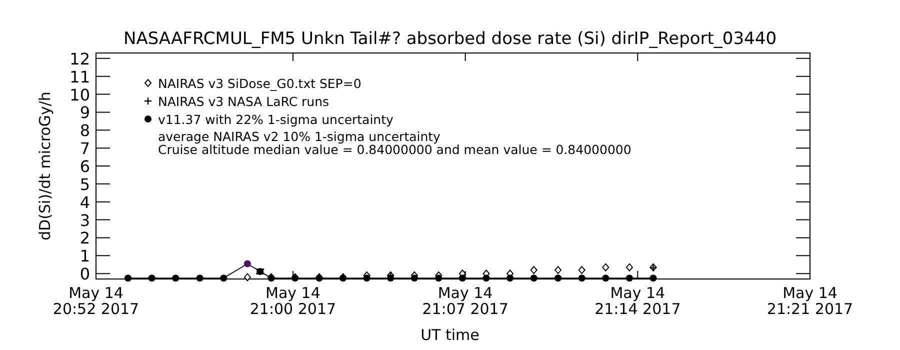 This screenshot has width=900, height=350. I want to click on y-tick-label: 1, so click(85, 256).